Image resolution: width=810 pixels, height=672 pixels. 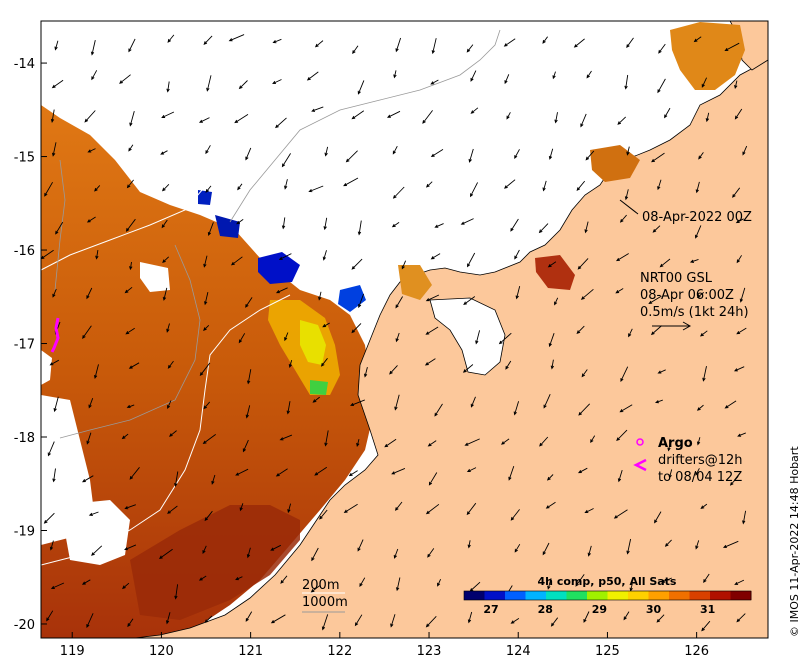 What do you see at coordinates (161, 651) in the screenshot?
I see `x-tick-label: 120` at bounding box center [161, 651].